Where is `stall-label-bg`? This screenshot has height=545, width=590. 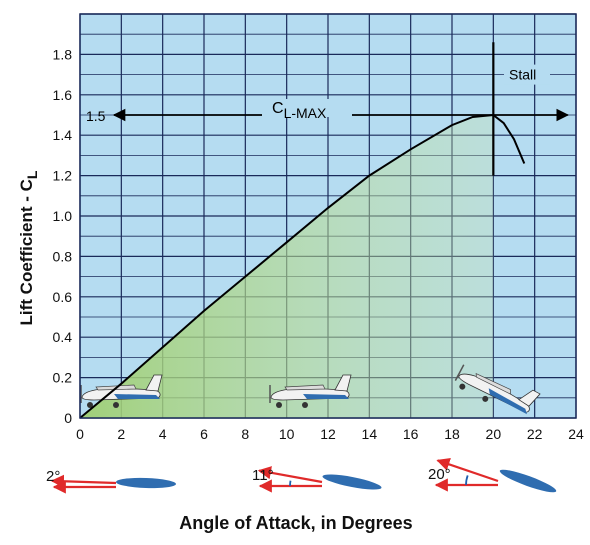
stall-label-bg is located at coordinates (527, 74).